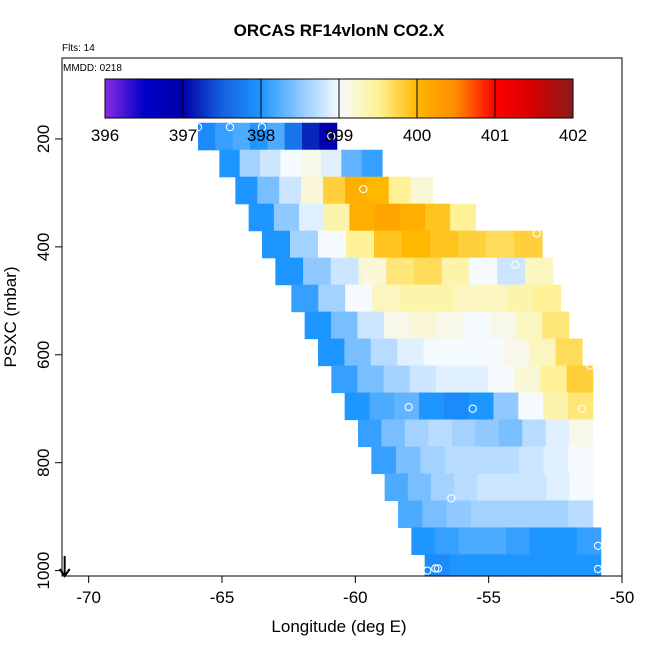  I want to click on x-tick-label: -70, so click(88, 597).